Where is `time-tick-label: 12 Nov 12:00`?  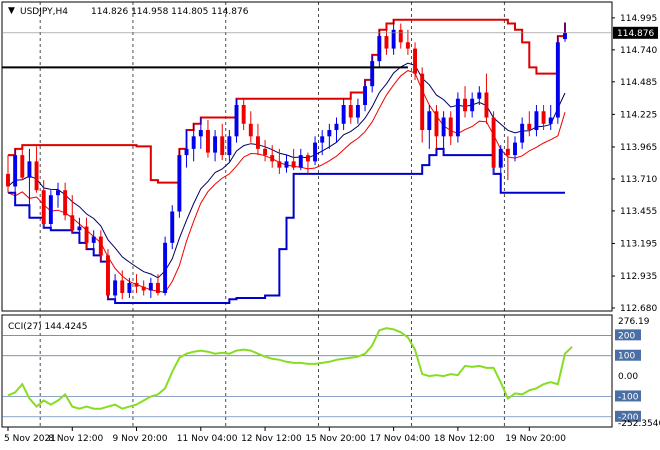
time-tick-label: 12 Nov 12:00 is located at coordinates (271, 439).